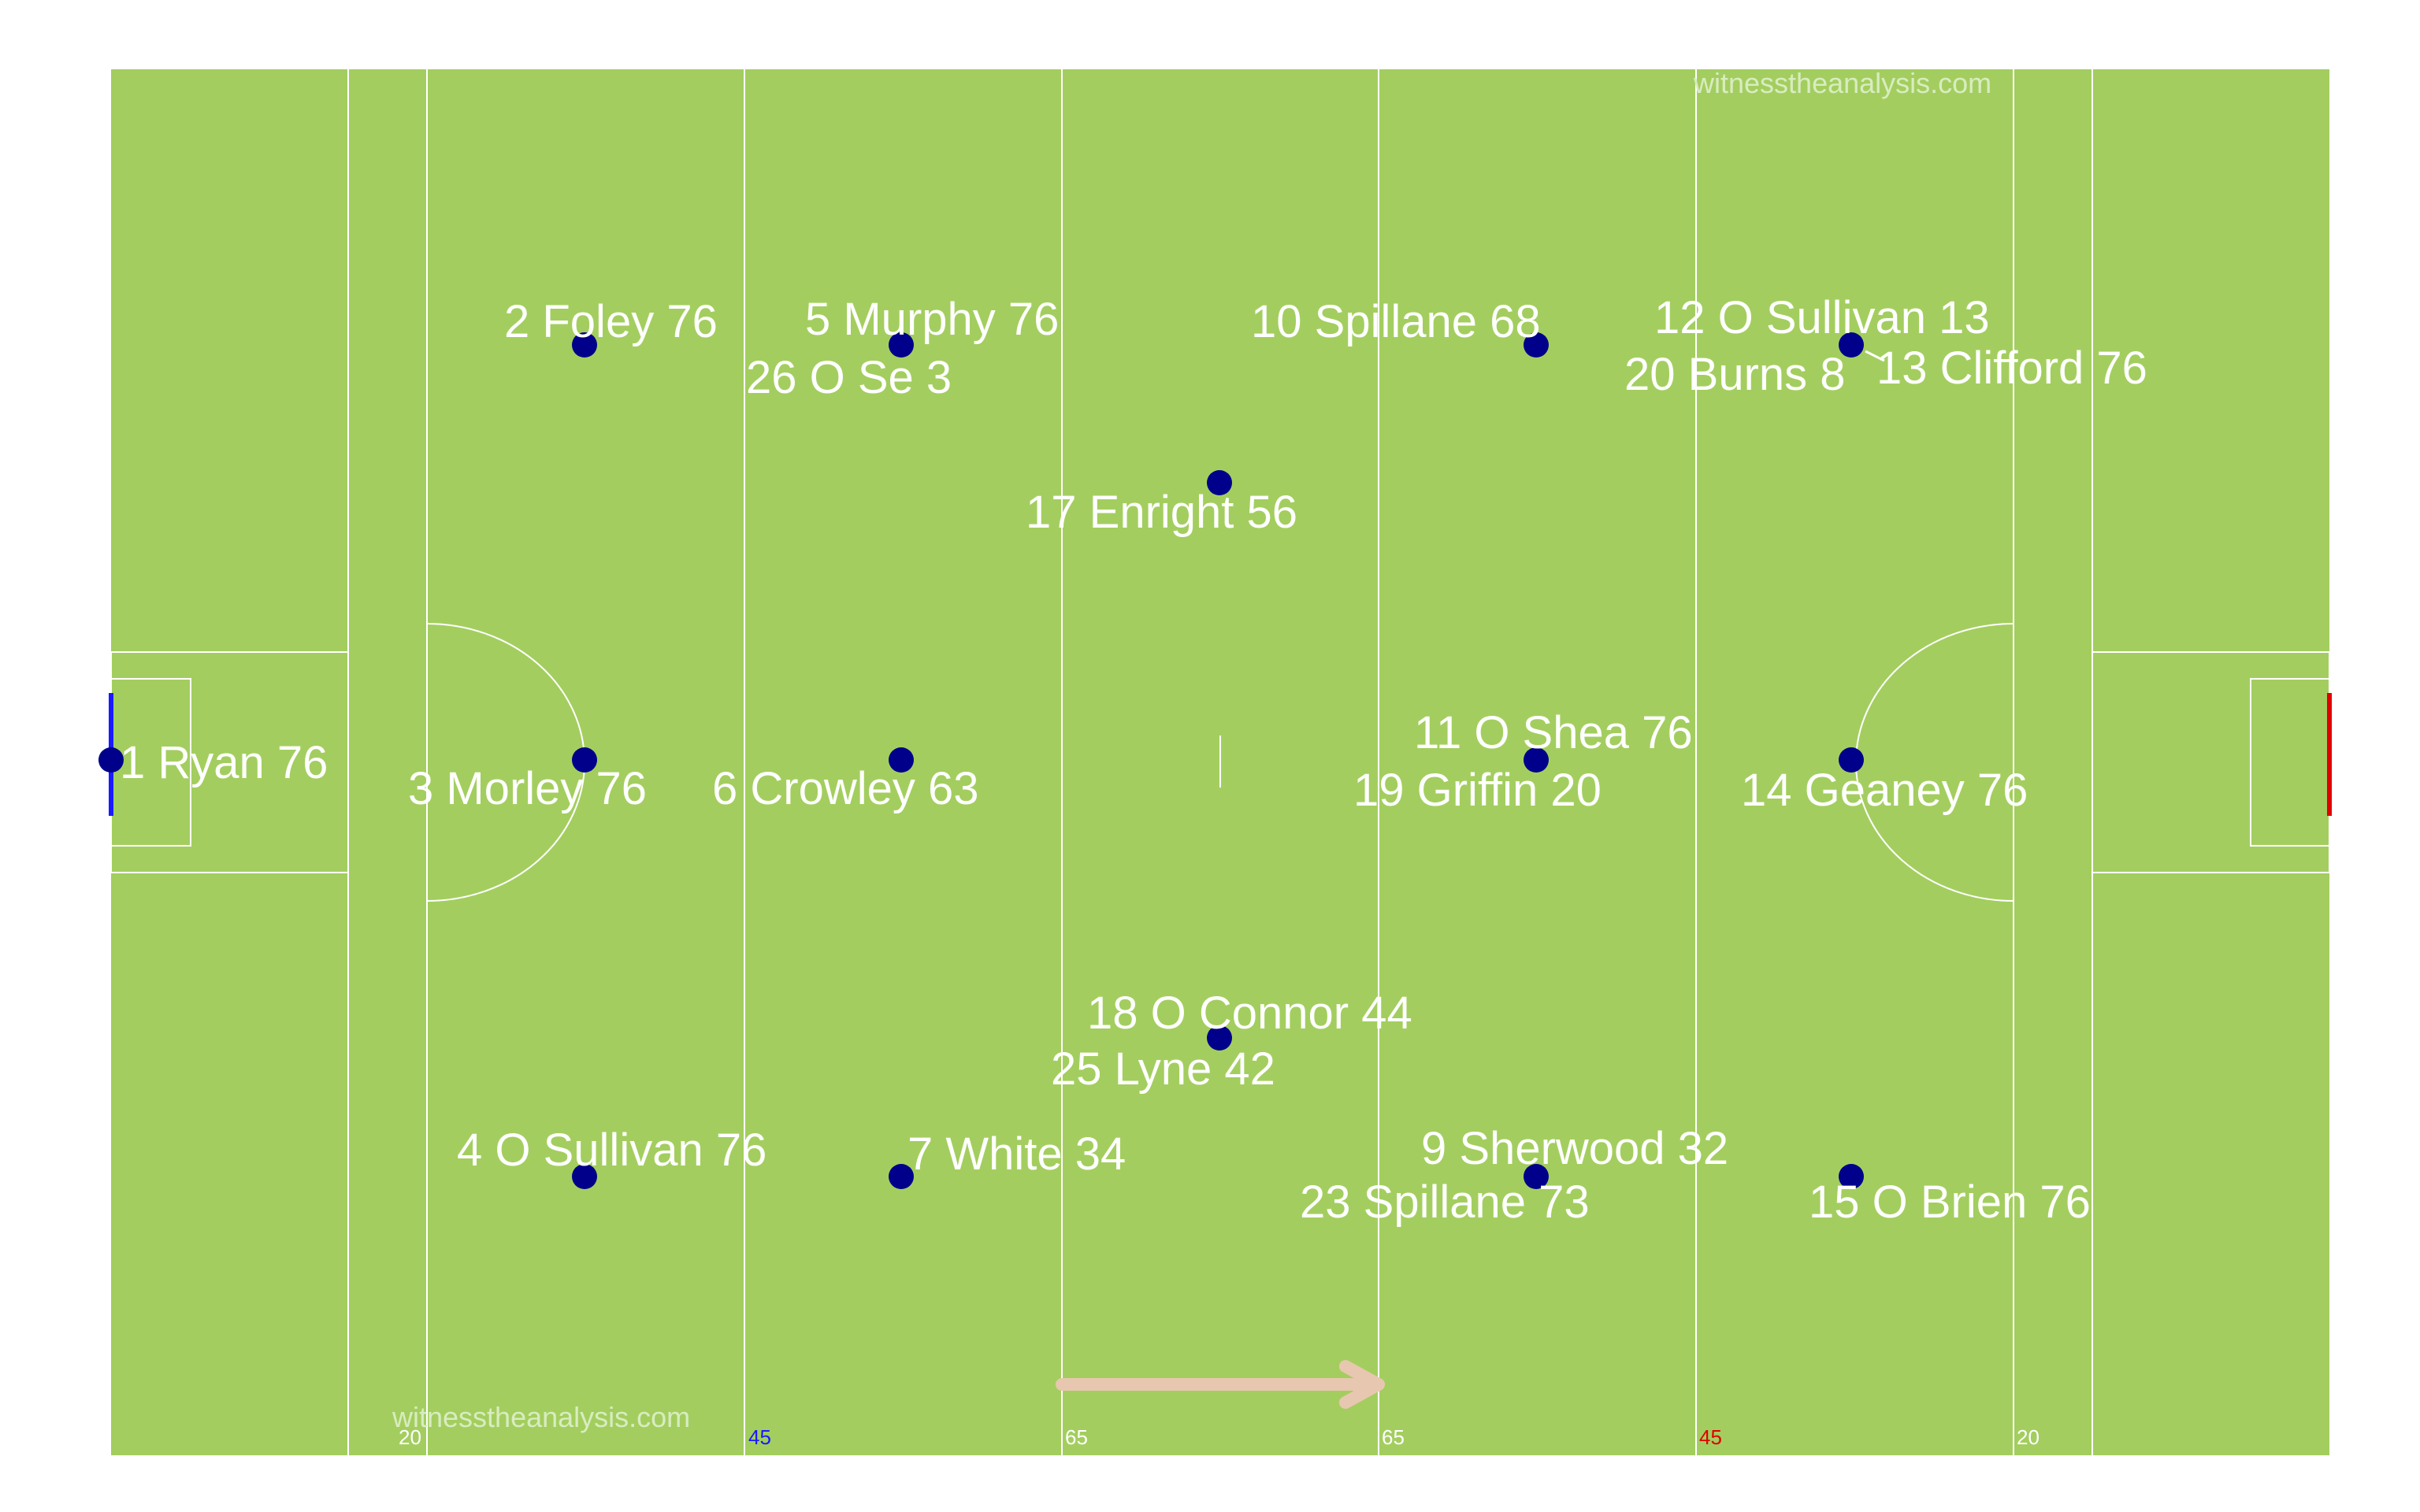 This screenshot has width=2420, height=1512. I want to click on player-label: 20 Burns 8, so click(1735, 374).